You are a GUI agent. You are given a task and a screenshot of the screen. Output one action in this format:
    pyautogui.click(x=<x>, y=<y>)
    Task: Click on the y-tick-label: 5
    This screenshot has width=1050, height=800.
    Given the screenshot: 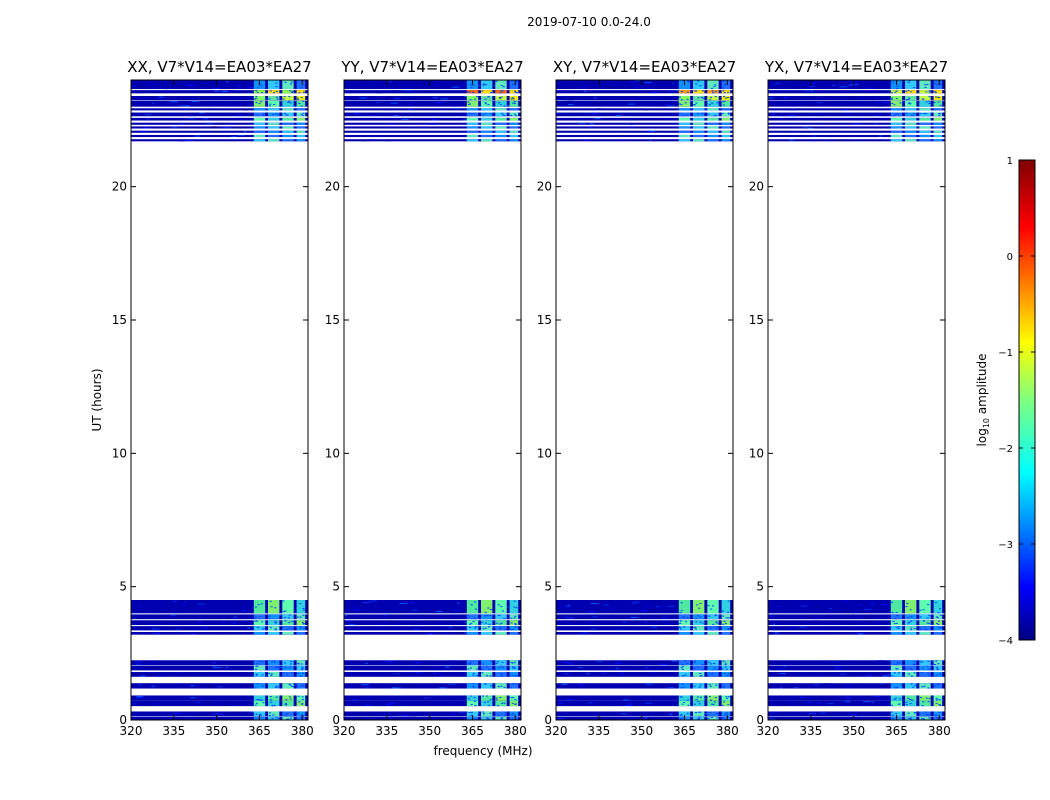 What is the action you would take?
    pyautogui.click(x=760, y=587)
    